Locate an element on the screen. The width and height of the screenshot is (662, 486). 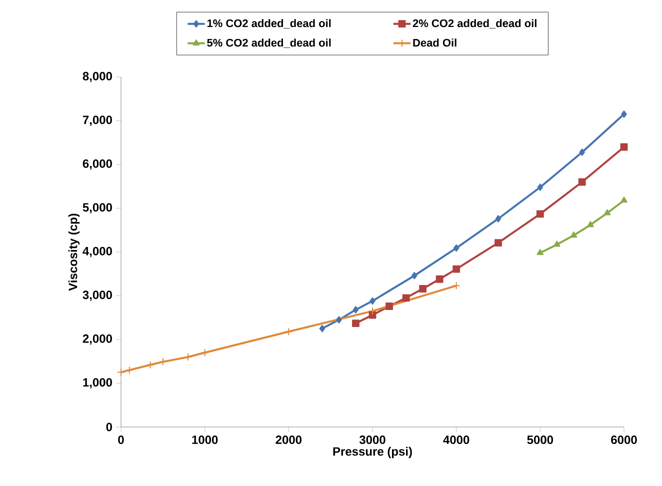
y-tick-label: 8,000 is located at coordinates (97, 77).